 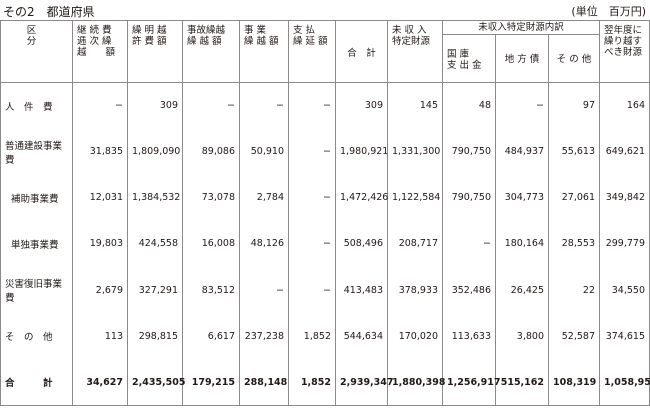 What do you see at coordinates (522, 336) in the screenshot?
I see `table-cell: 3,800` at bounding box center [522, 336].